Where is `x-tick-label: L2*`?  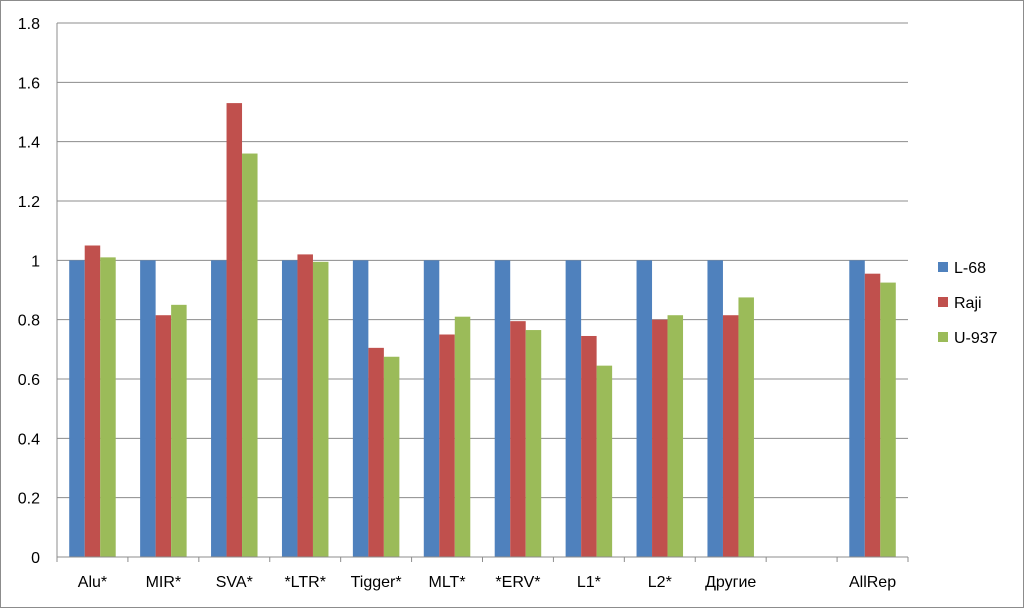 x-tick-label: L2* is located at coordinates (660, 582).